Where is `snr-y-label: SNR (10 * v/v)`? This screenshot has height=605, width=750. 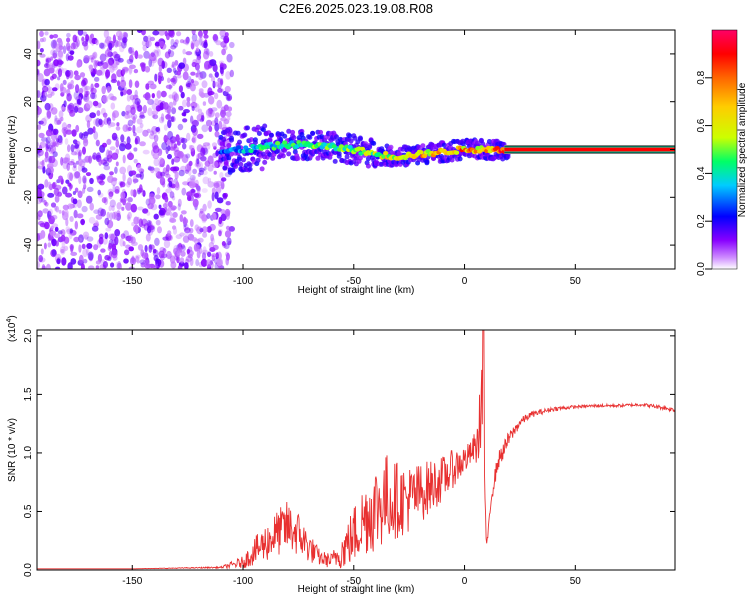
snr-y-label: SNR (10 * v/v) is located at coordinates (12, 450).